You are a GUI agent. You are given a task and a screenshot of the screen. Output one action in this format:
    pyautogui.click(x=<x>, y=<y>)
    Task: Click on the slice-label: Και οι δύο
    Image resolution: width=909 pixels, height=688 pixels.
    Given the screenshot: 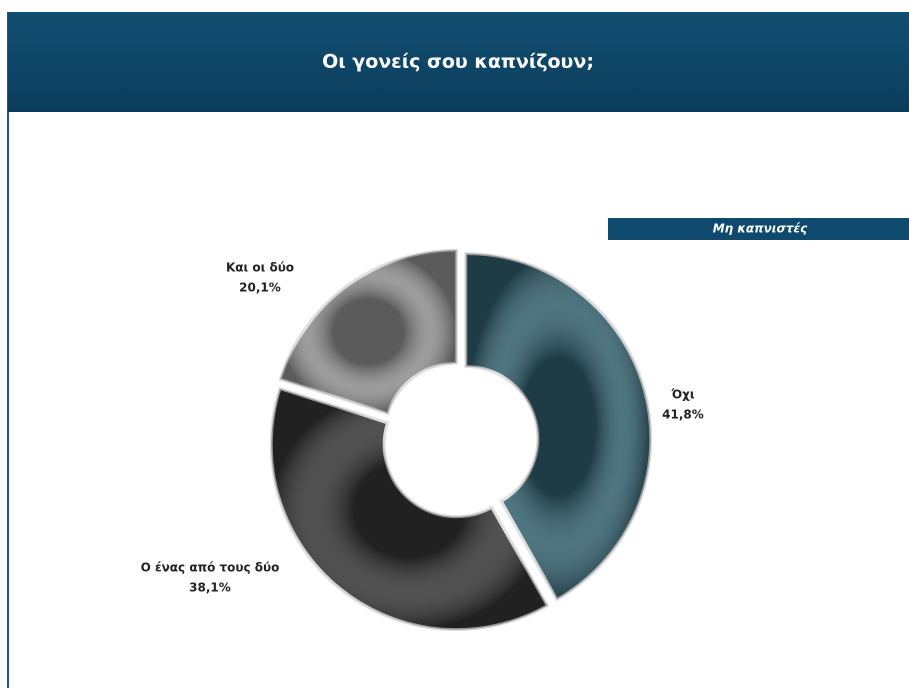 What is the action you would take?
    pyautogui.click(x=260, y=268)
    